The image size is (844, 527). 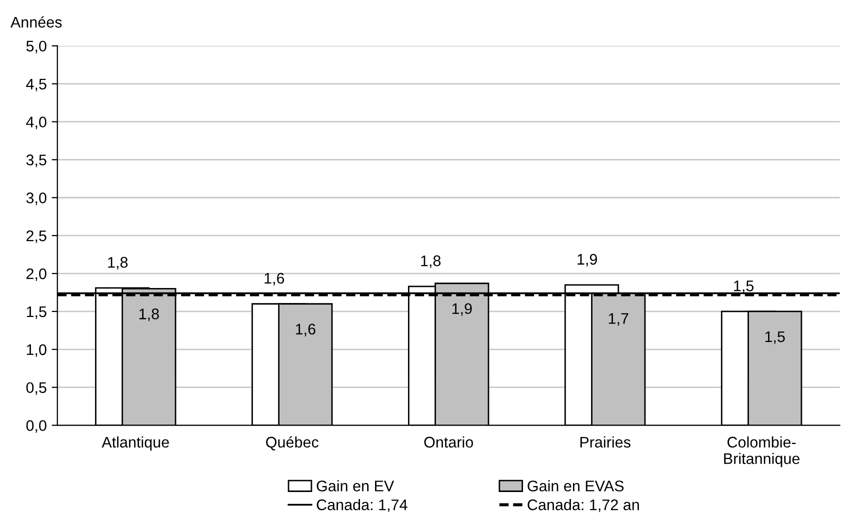 What do you see at coordinates (36, 85) in the screenshot?
I see `y-tick-label: 4,5` at bounding box center [36, 85].